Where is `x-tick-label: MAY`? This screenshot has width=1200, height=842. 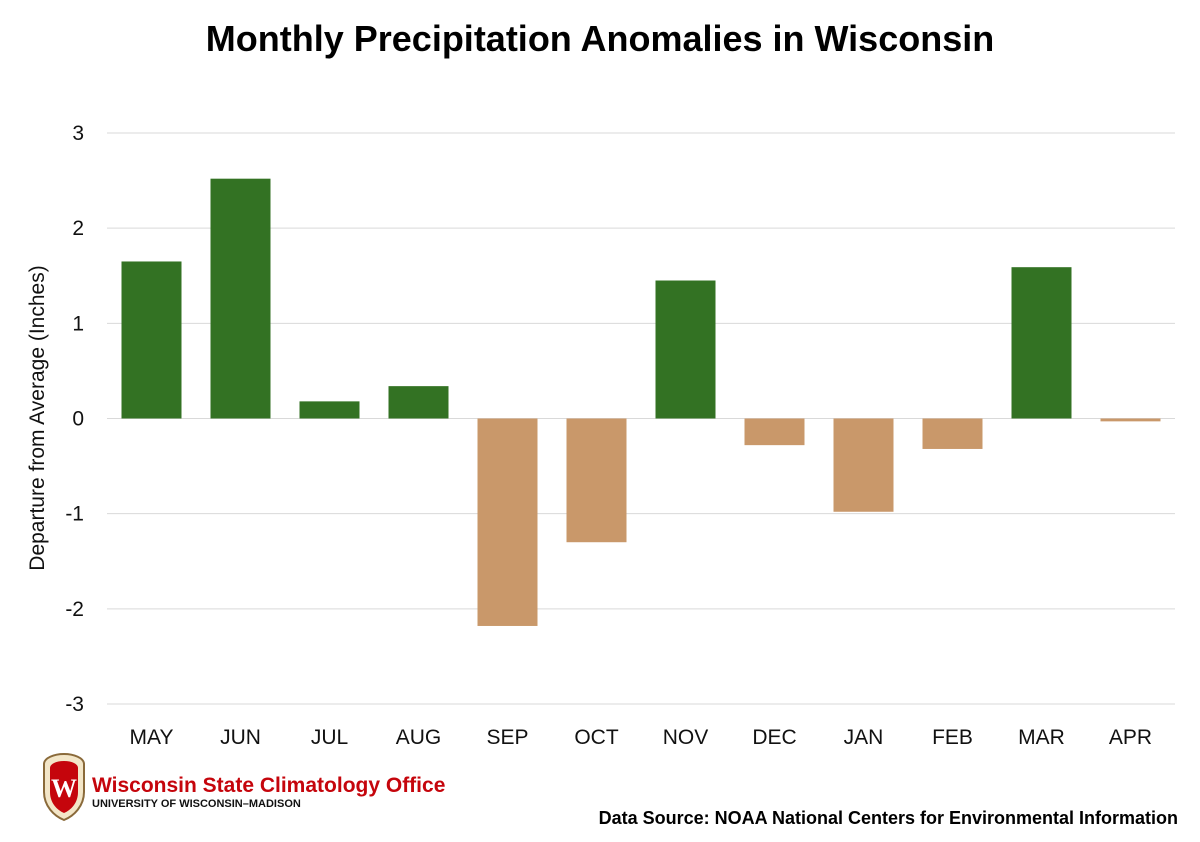 x-tick-label: MAY is located at coordinates (152, 737).